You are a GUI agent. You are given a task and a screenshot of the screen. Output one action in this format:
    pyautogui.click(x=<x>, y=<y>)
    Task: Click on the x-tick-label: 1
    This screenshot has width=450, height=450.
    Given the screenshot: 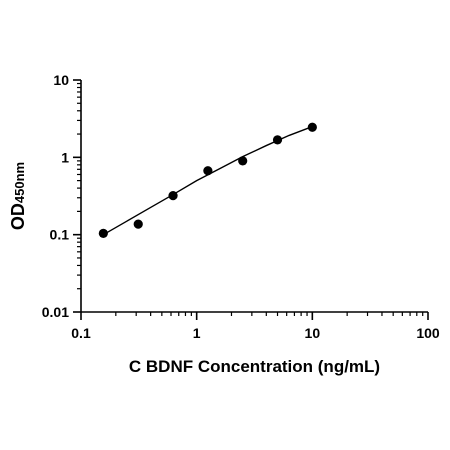 What is the action you would take?
    pyautogui.click(x=197, y=333)
    